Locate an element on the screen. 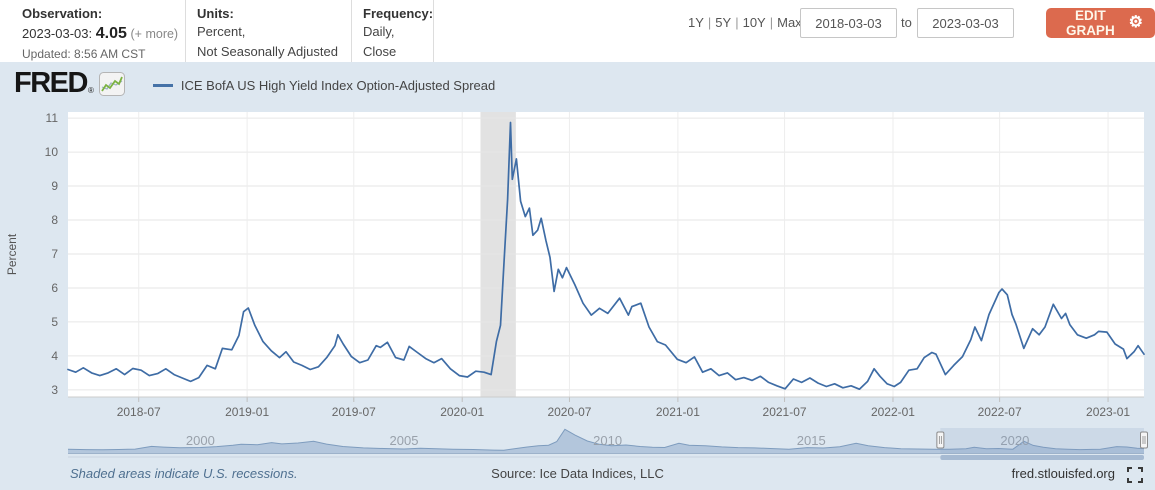  nav-year-label: 2000 is located at coordinates (200, 440).